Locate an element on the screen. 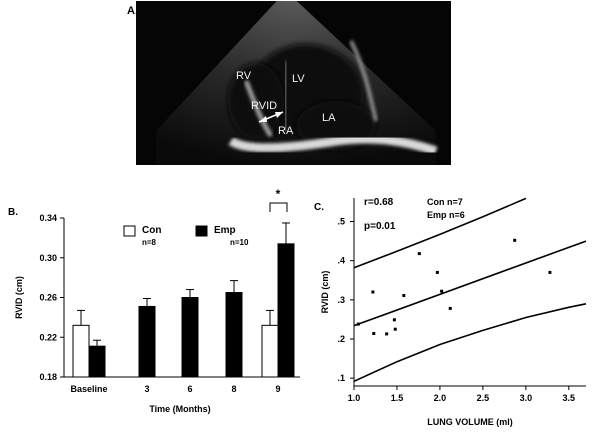  scatter-y-tick-label: .2 is located at coordinates (341, 339).